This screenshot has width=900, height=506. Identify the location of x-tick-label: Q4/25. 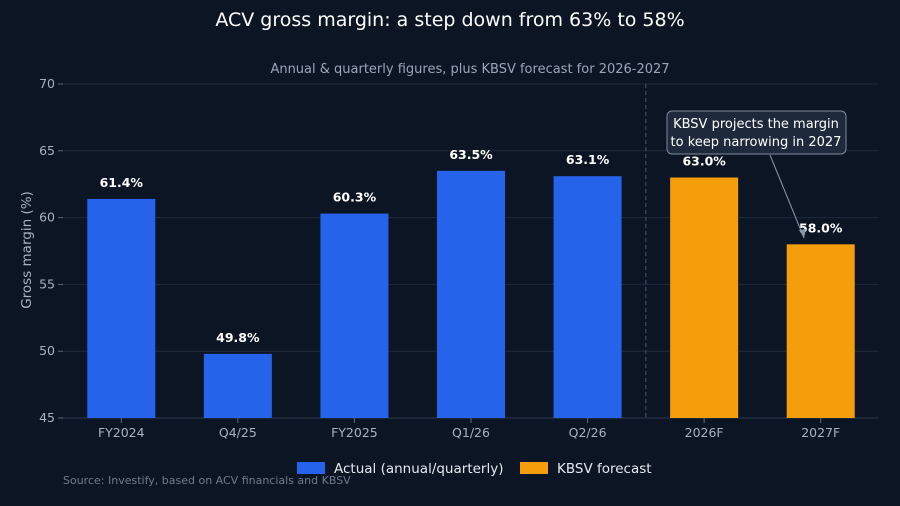
(238, 432).